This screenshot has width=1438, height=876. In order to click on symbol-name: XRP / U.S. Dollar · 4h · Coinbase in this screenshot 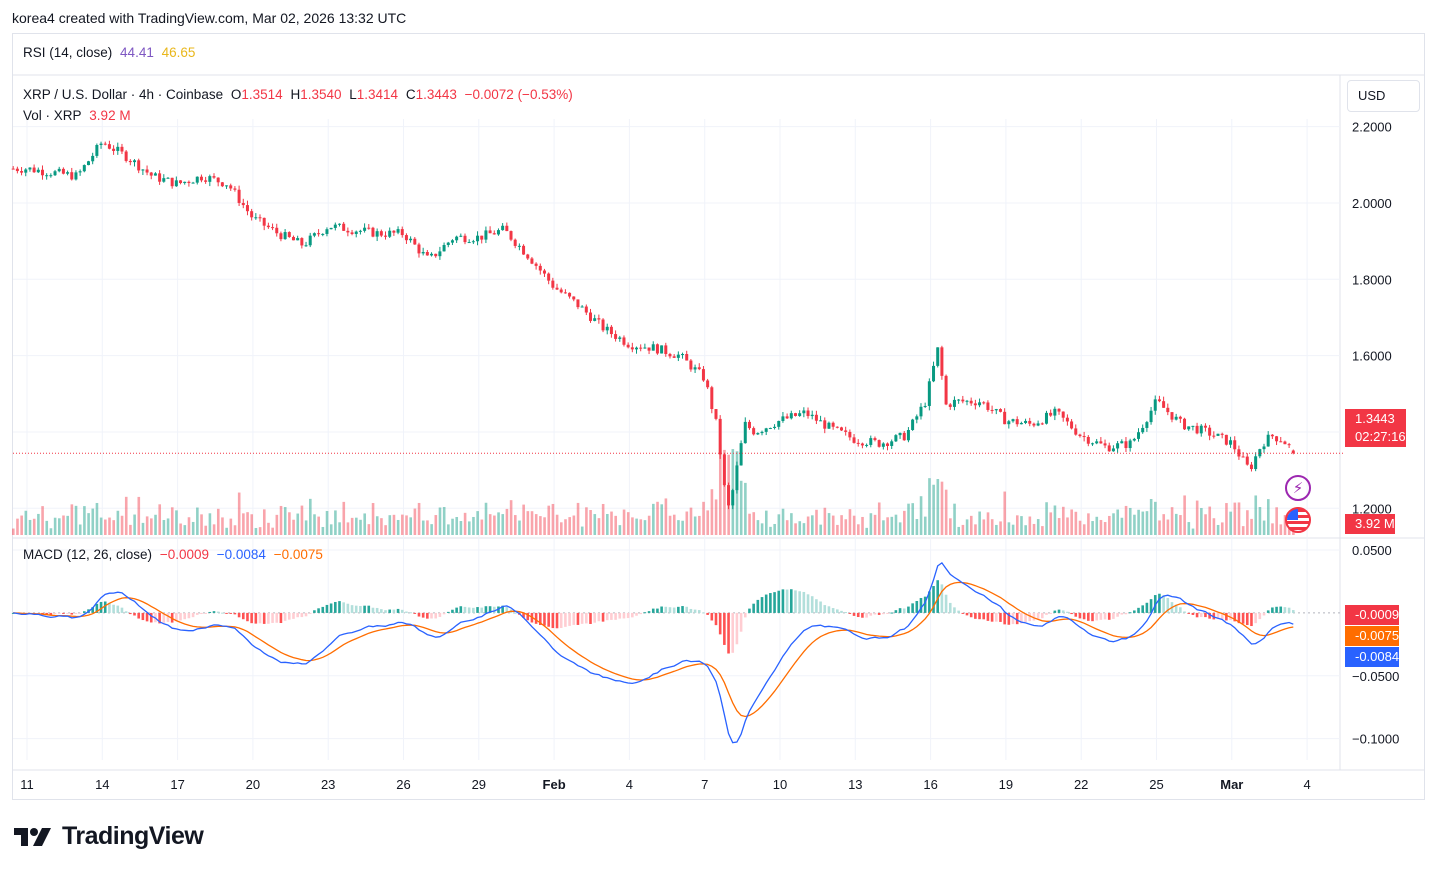, I will do `click(123, 94)`.